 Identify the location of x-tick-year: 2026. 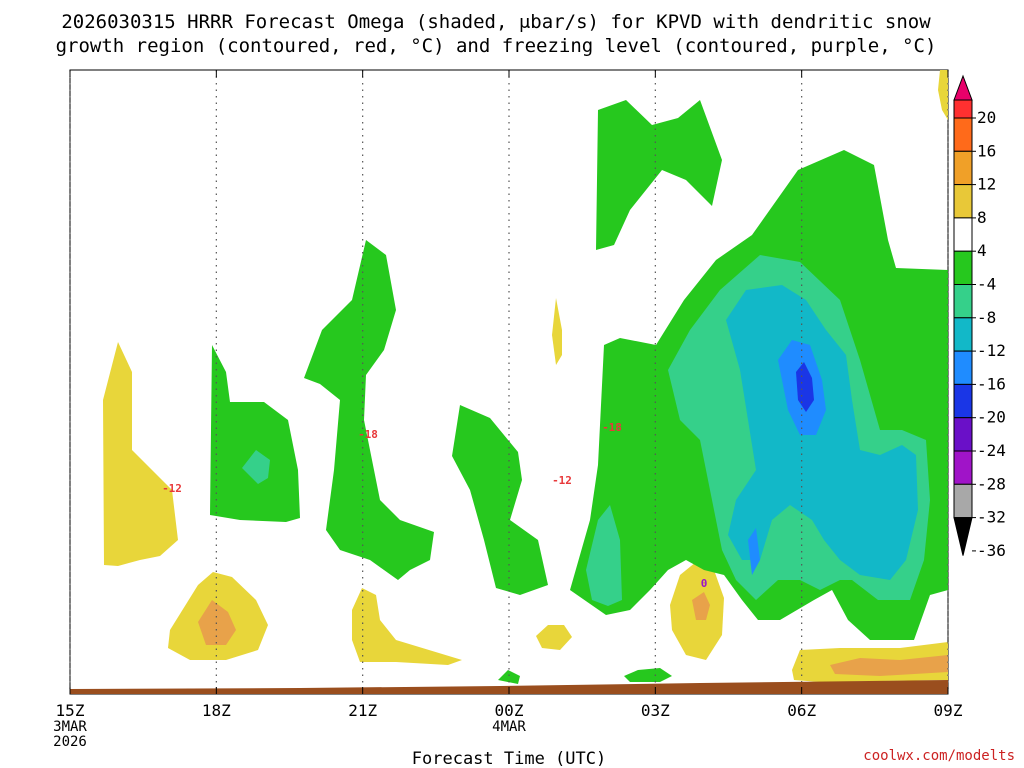
(70, 742).